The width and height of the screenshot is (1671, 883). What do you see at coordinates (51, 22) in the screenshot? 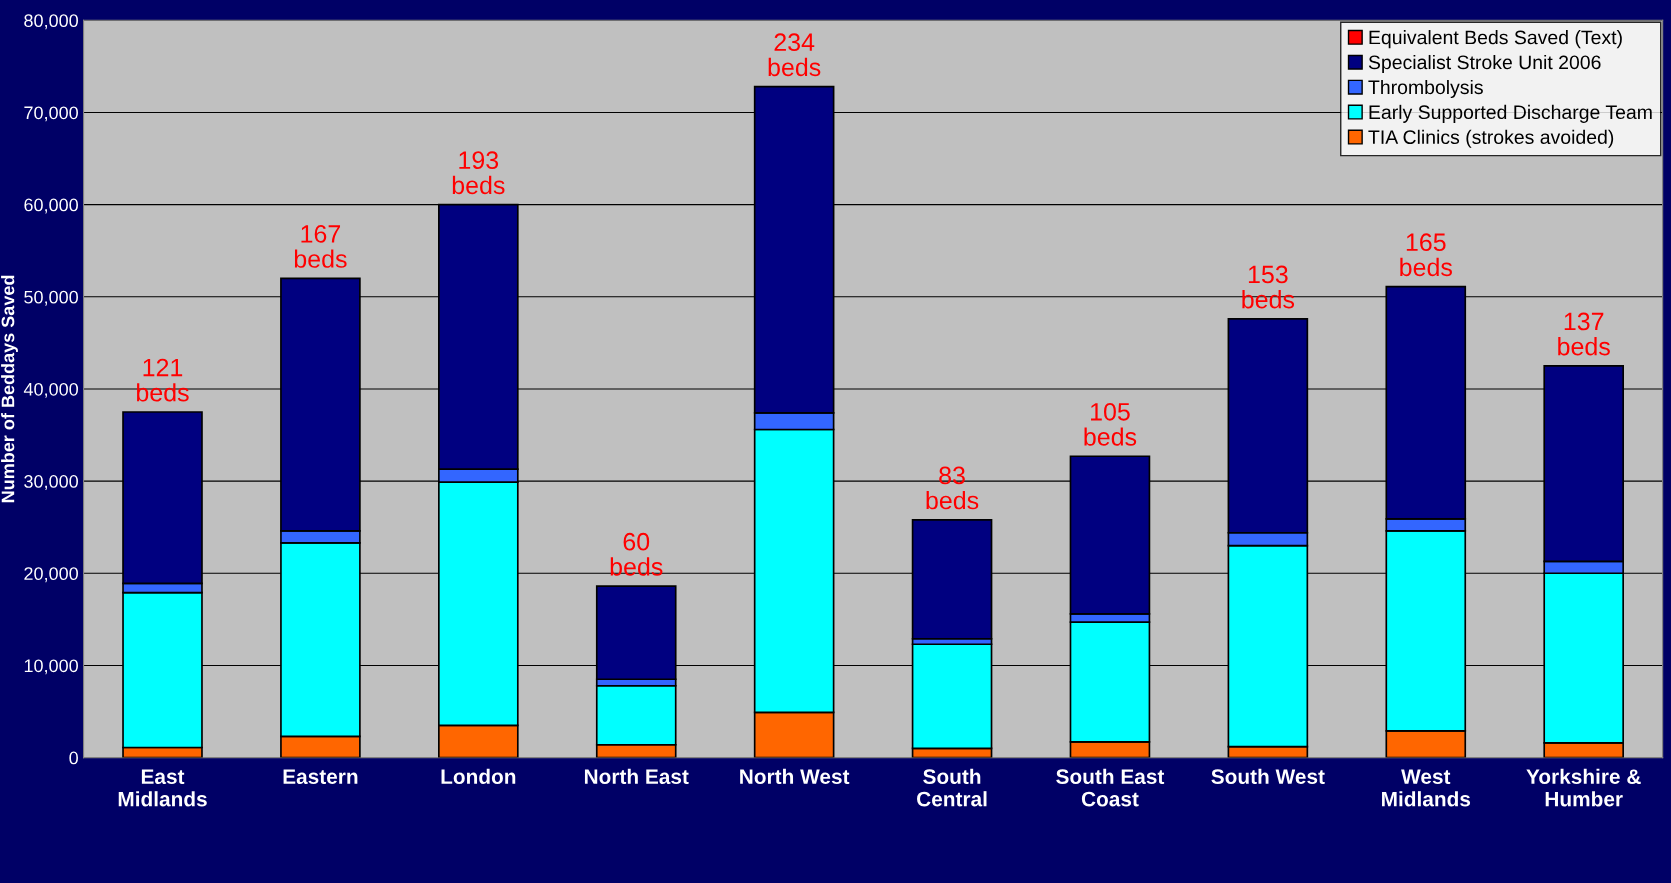
I see `y-tick-label: 80,000` at bounding box center [51, 22].